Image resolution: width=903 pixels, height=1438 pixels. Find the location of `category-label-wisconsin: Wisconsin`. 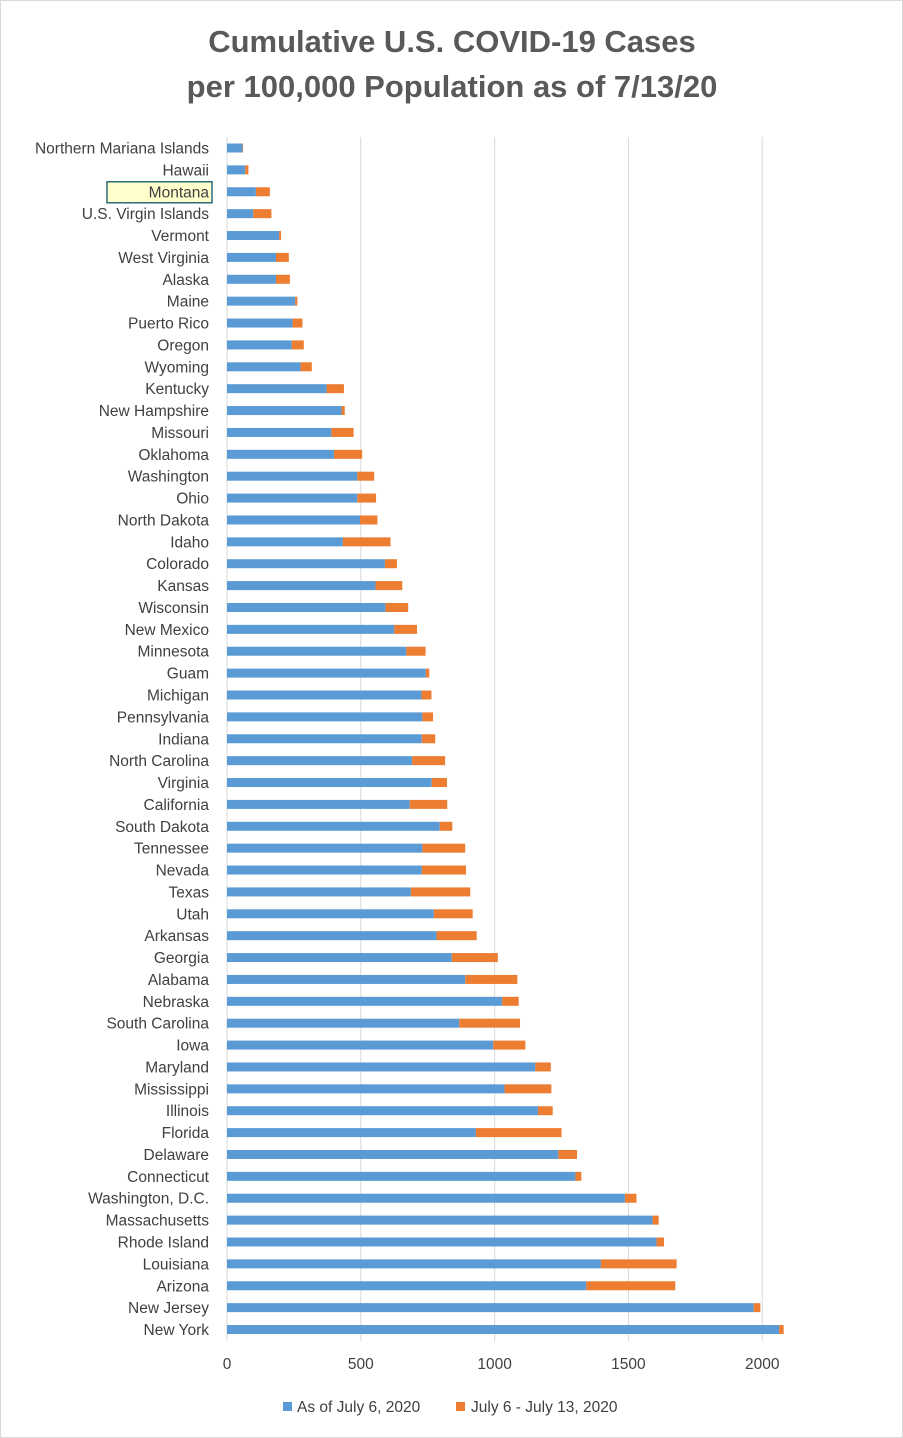

category-label-wisconsin: Wisconsin is located at coordinates (173, 608).